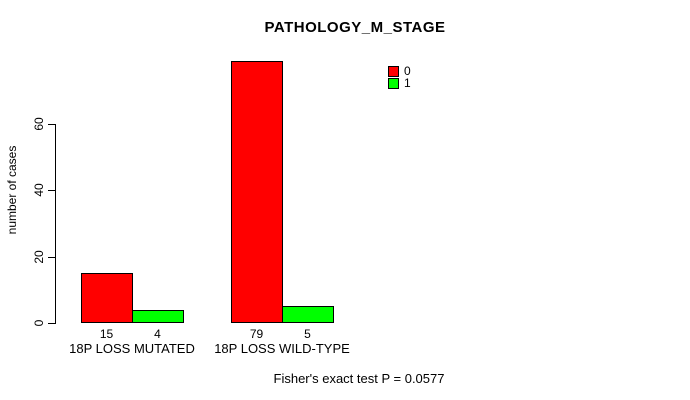  Describe the element at coordinates (307, 334) in the screenshot. I see `bar-value-label: 5` at that location.